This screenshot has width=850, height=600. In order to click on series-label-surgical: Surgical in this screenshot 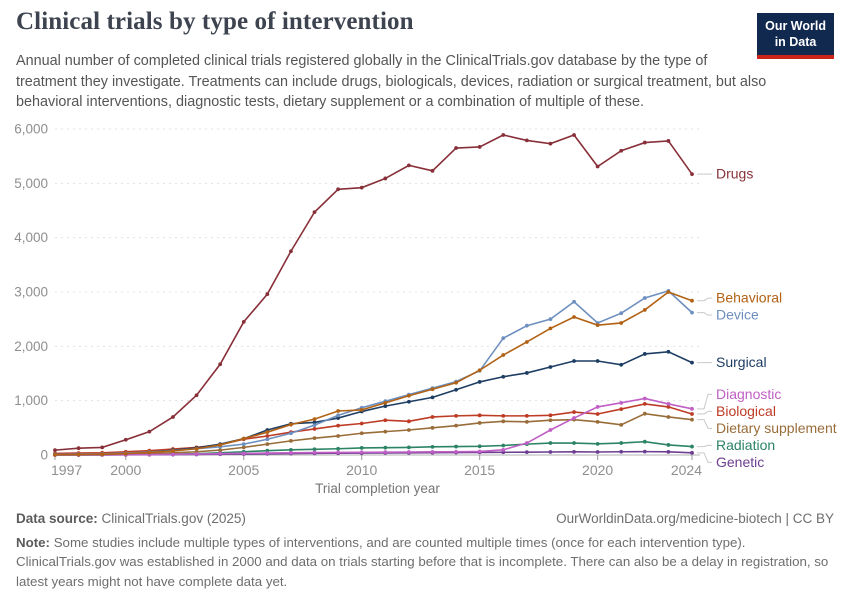, I will do `click(741, 362)`.